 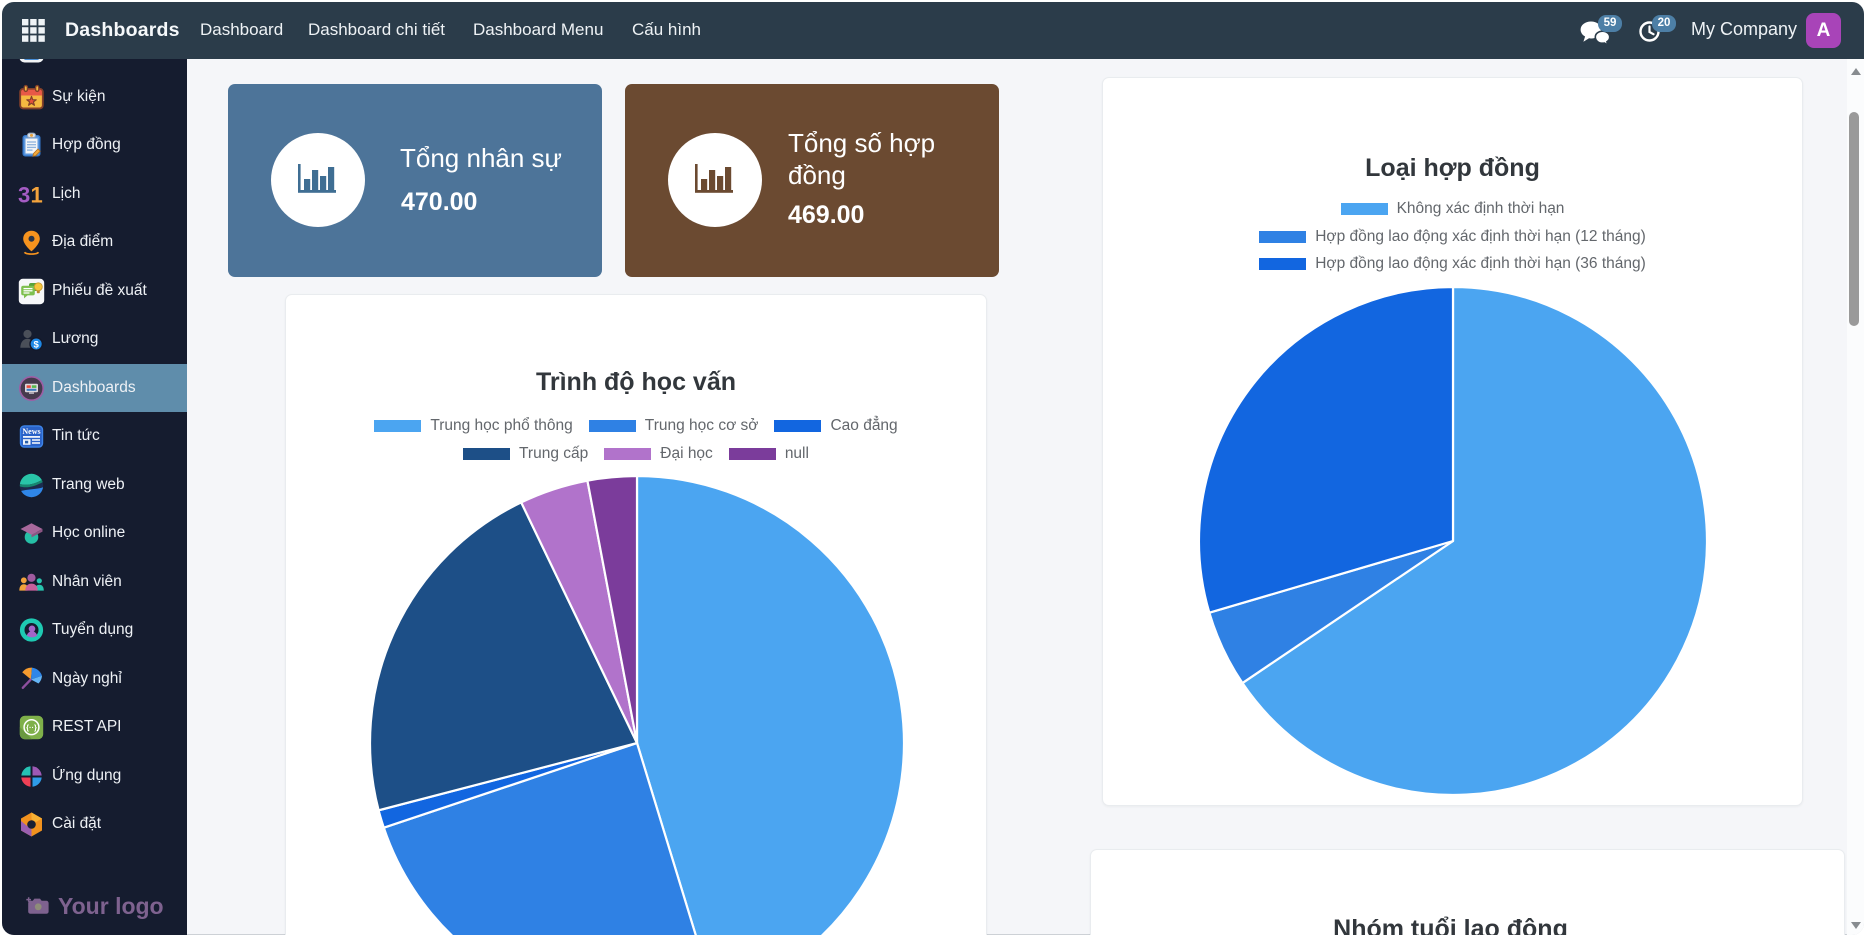 I want to click on svg-text: 3, so click(x=24, y=194).